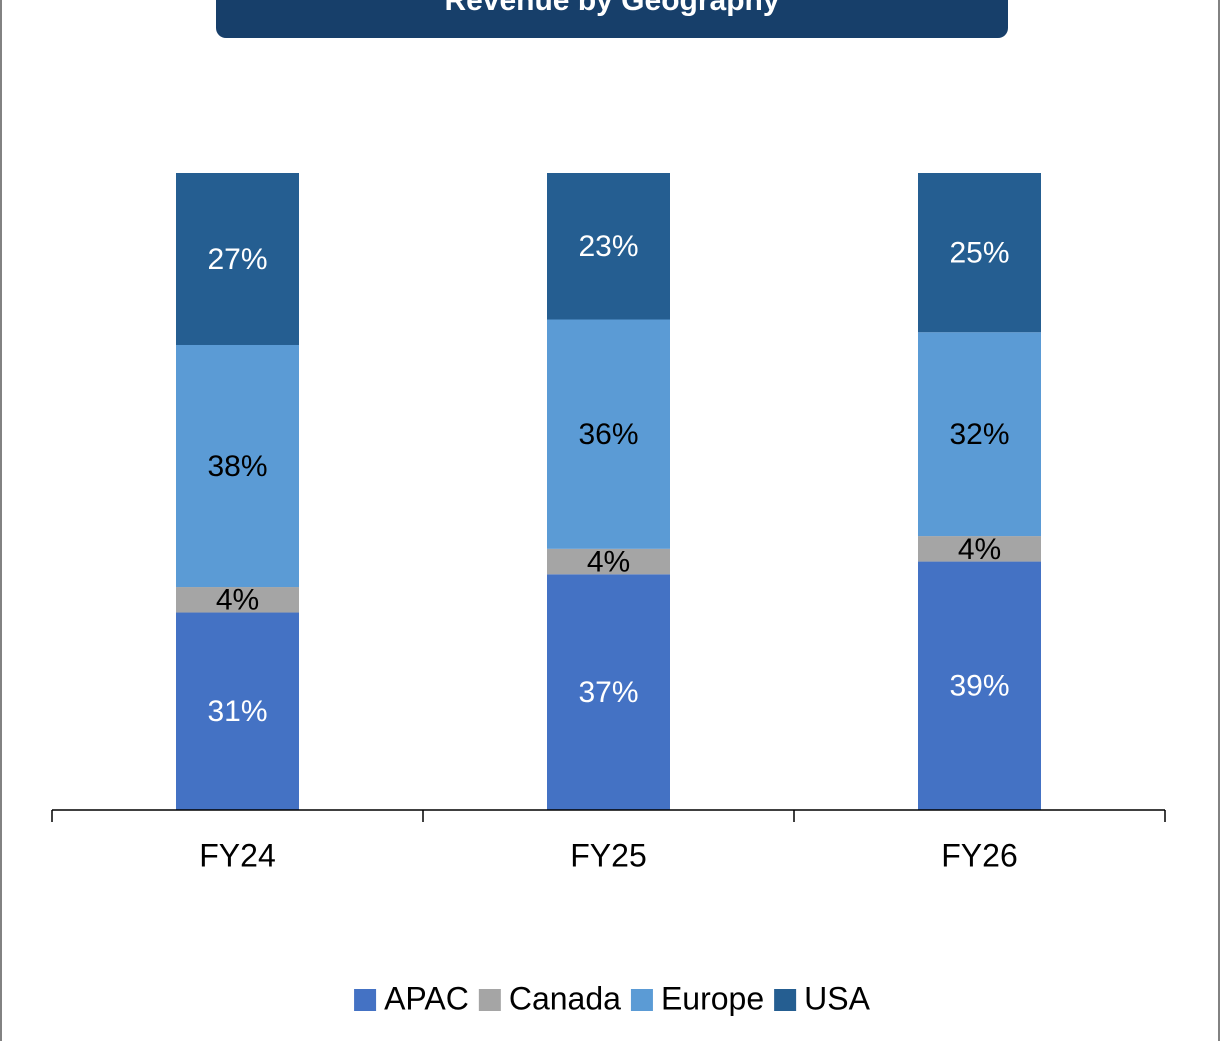 This screenshot has width=1221, height=1041. What do you see at coordinates (712, 998) in the screenshot?
I see `legend-label: Europe` at bounding box center [712, 998].